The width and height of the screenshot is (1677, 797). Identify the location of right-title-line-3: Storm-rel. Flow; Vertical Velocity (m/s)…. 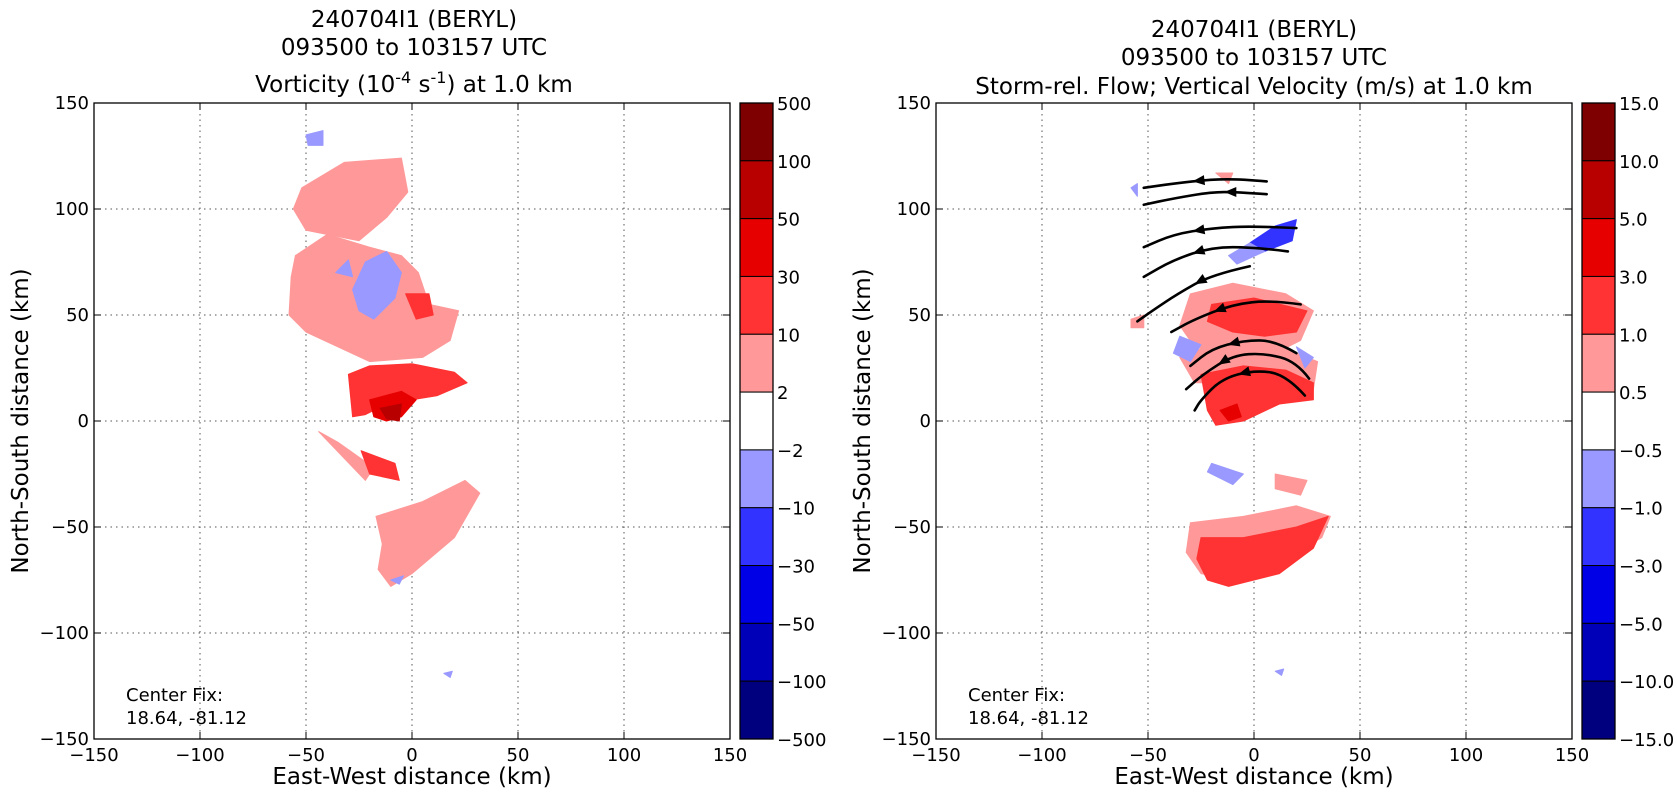
(1254, 87).